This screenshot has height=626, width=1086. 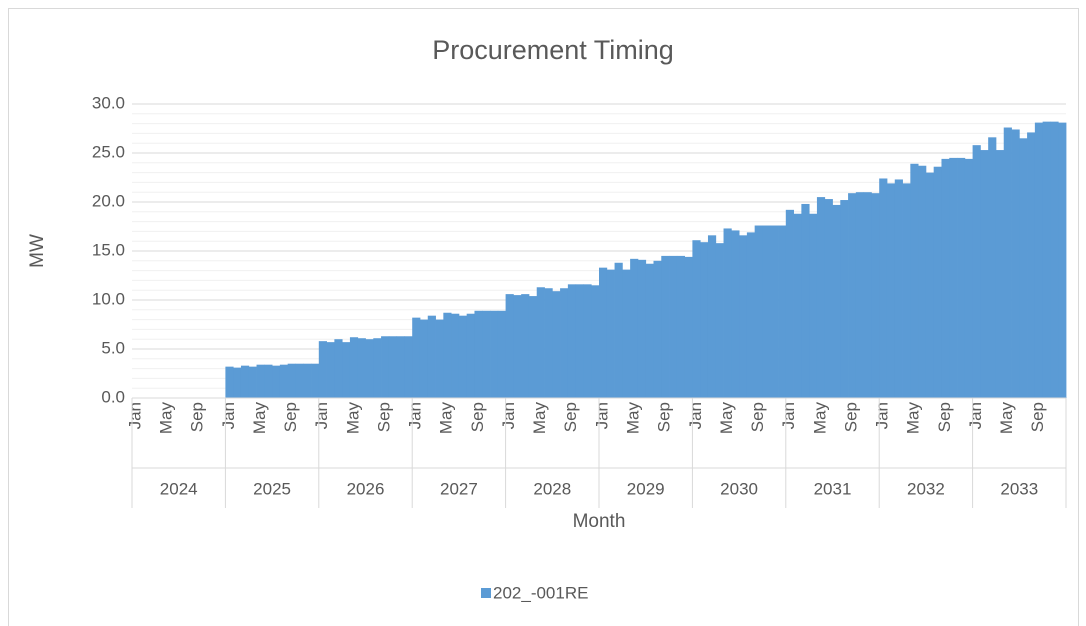 I want to click on y-tick-label: 20.0, so click(x=108, y=200).